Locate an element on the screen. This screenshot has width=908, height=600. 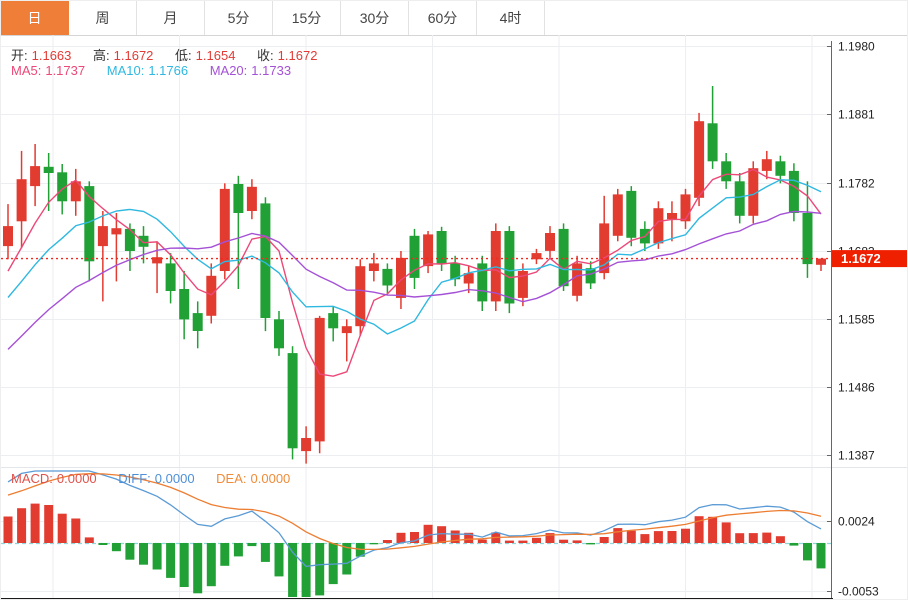
tab-30min: 30分 is located at coordinates (375, 18).